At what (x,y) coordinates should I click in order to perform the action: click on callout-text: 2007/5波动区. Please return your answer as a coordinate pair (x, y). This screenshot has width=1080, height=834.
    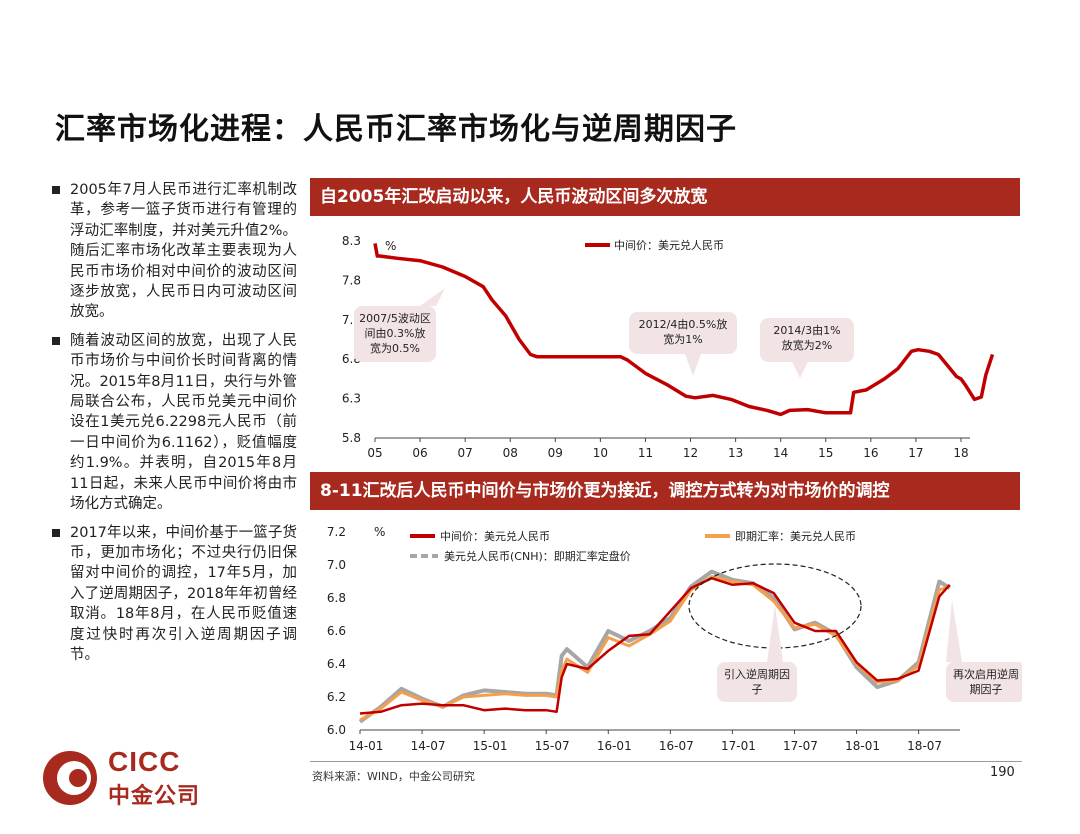
    Looking at the image, I should click on (395, 318).